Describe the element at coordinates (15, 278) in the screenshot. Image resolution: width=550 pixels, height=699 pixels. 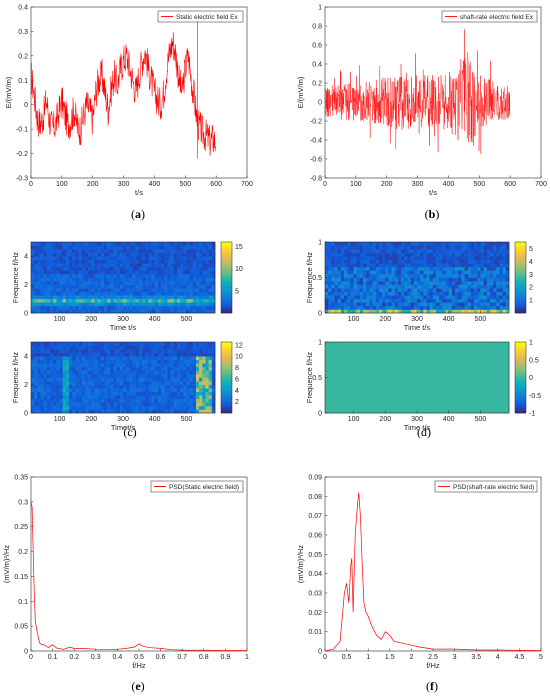
I see `y-axis-label: Frequence f/Hz` at that location.